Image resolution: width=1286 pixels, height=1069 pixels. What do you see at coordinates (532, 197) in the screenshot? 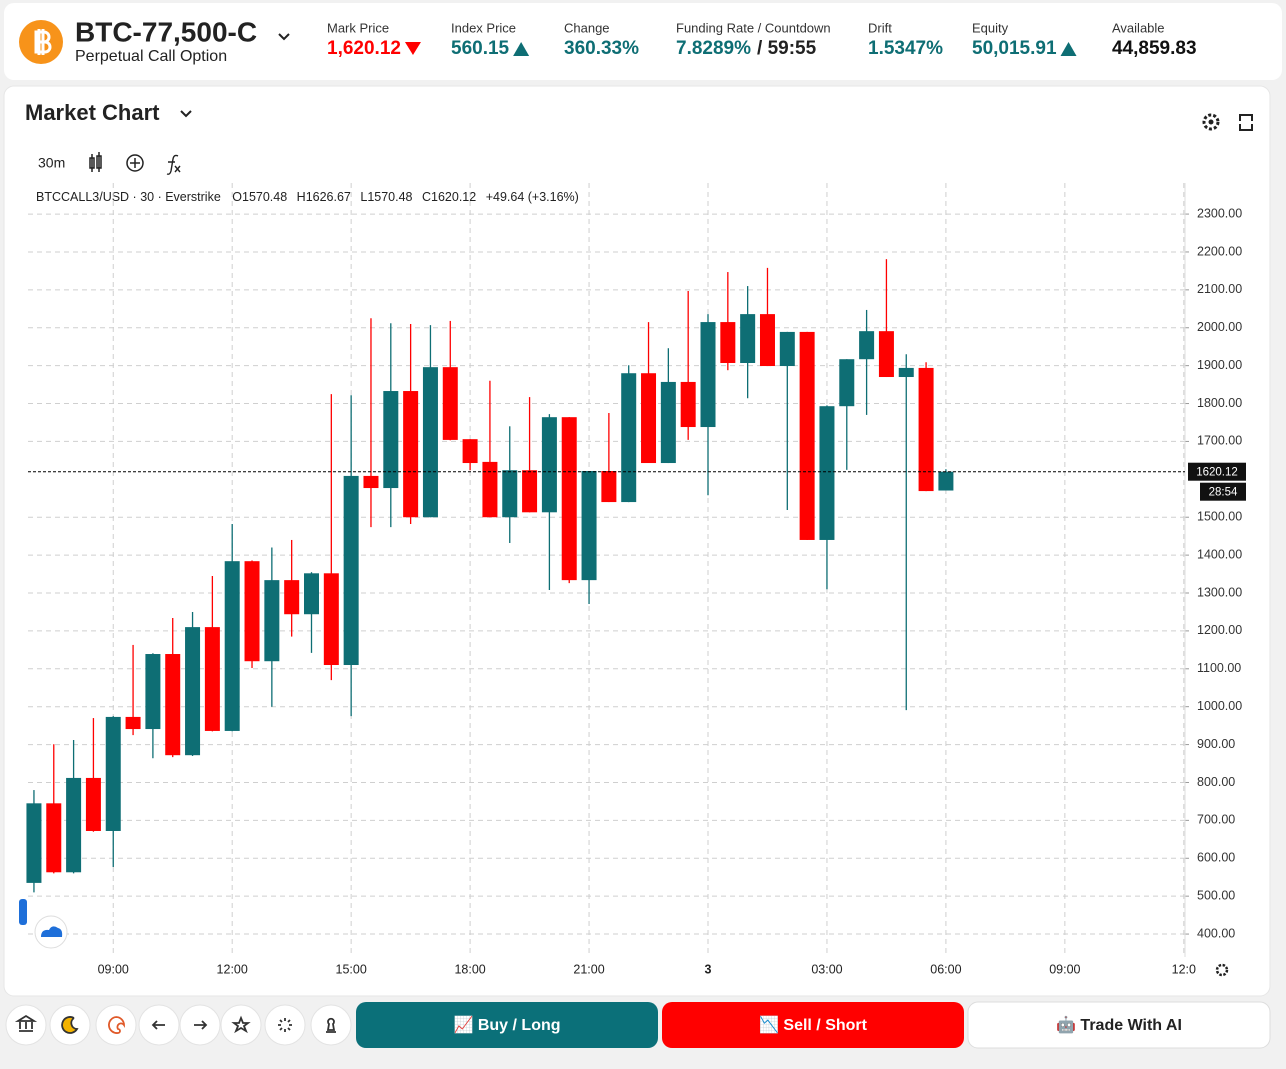
I see `legend-change: +49.64 (+3.16%)` at bounding box center [532, 197].